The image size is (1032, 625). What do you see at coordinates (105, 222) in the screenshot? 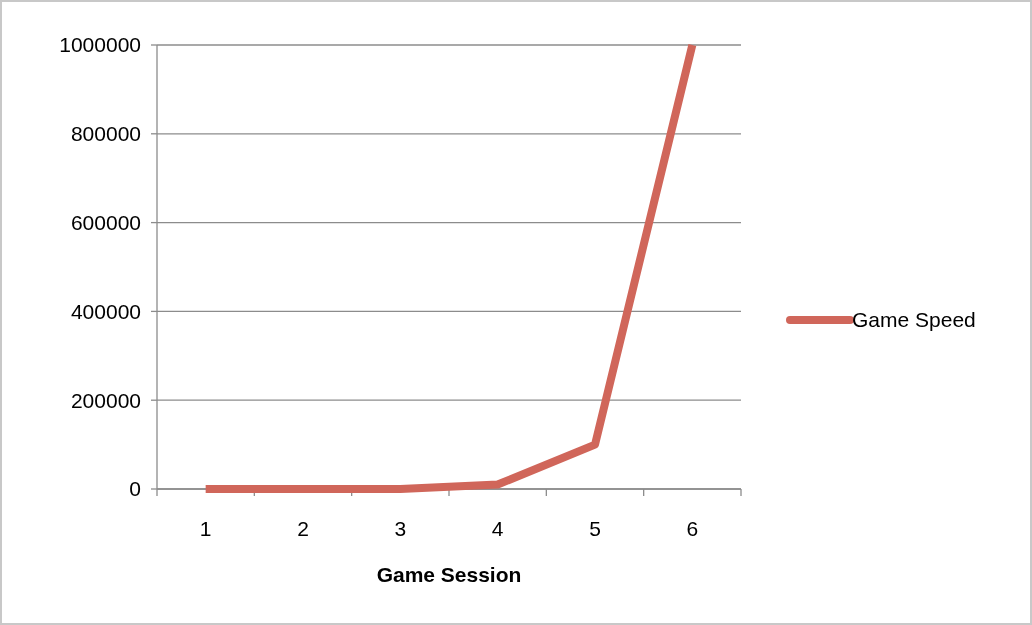
I see `y-tick-label: 600000` at bounding box center [105, 222].